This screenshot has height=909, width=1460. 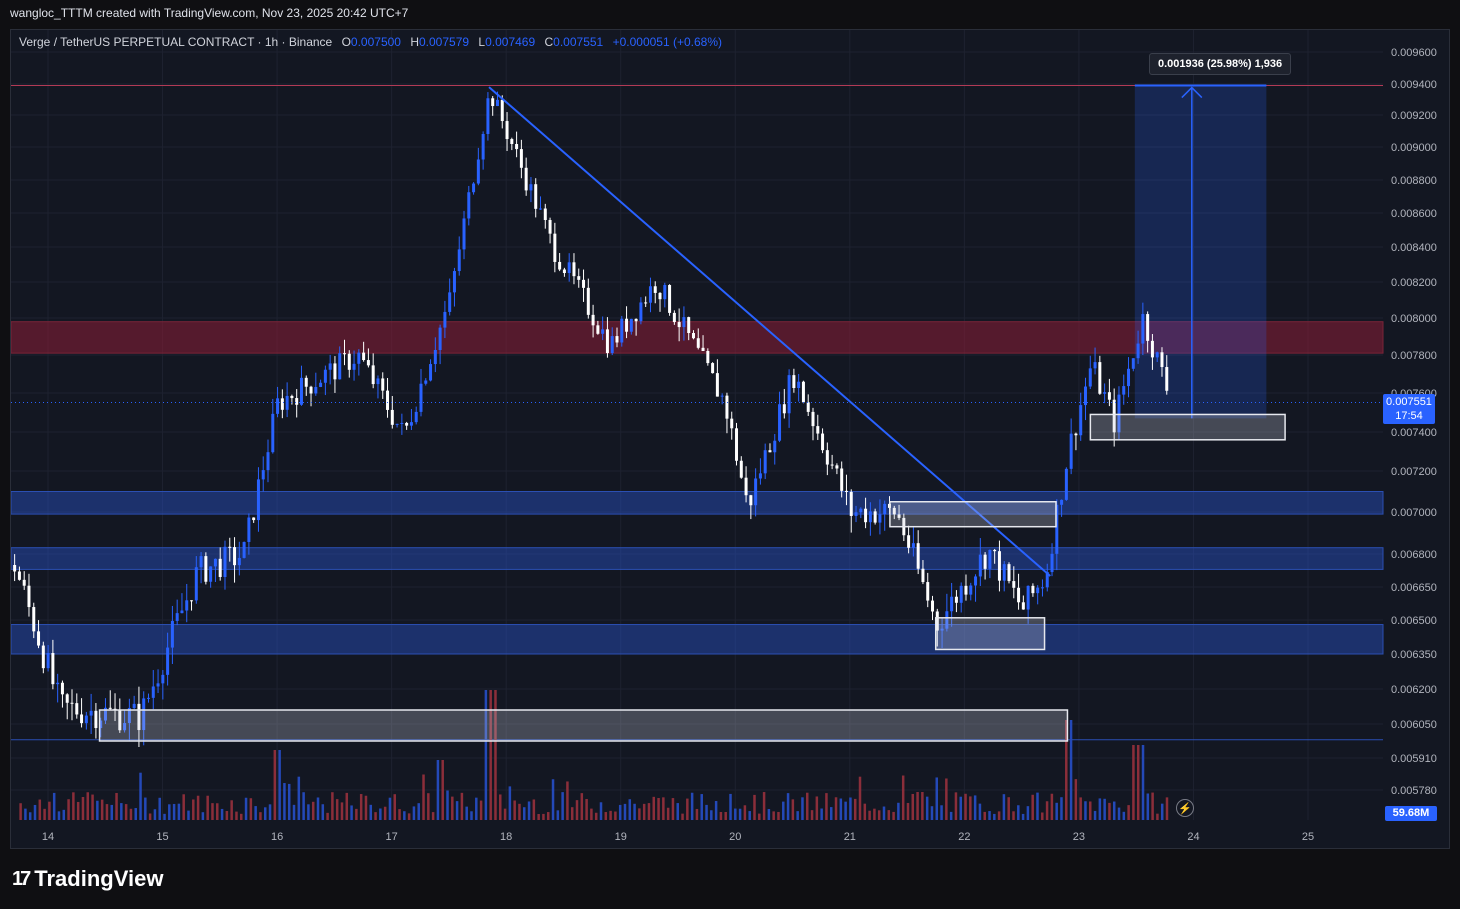 What do you see at coordinates (1409, 409) in the screenshot?
I see `last-price-tag: 0.007551 17:54` at bounding box center [1409, 409].